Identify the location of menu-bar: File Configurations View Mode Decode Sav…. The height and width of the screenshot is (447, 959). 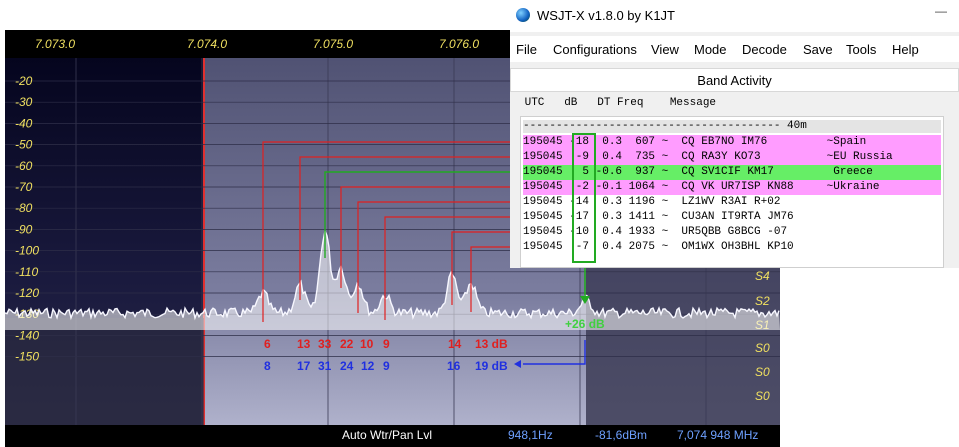
(734, 49).